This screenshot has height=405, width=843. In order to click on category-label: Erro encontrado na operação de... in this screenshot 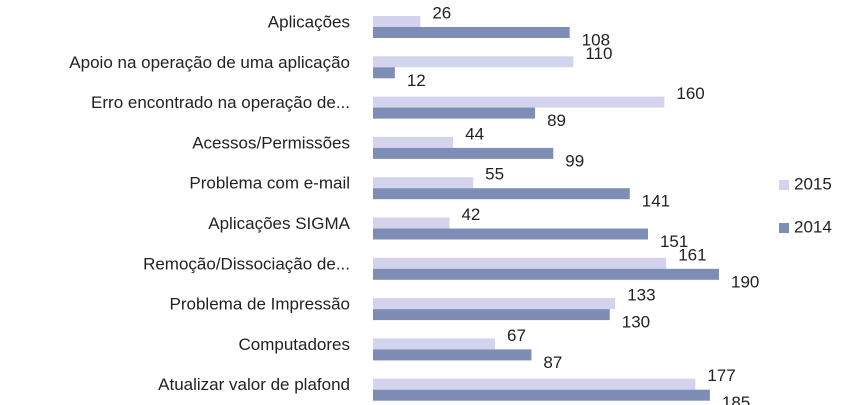, I will do `click(220, 102)`.